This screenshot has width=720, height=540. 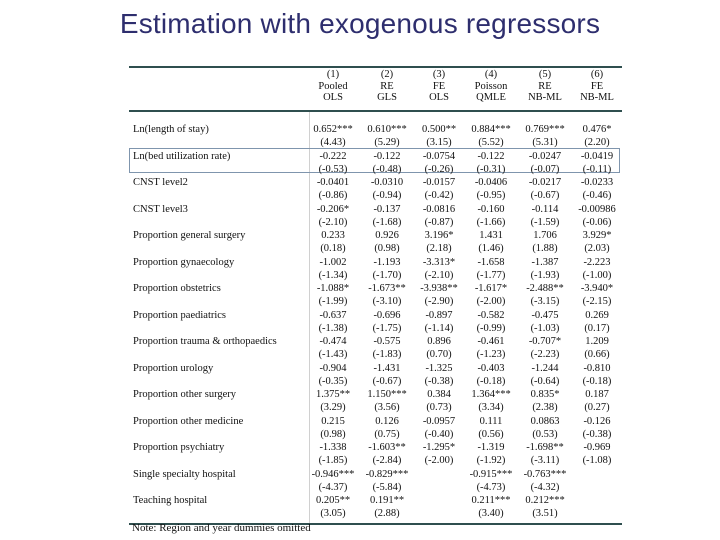 I want to click on label-column-divider, so click(x=309, y=317).